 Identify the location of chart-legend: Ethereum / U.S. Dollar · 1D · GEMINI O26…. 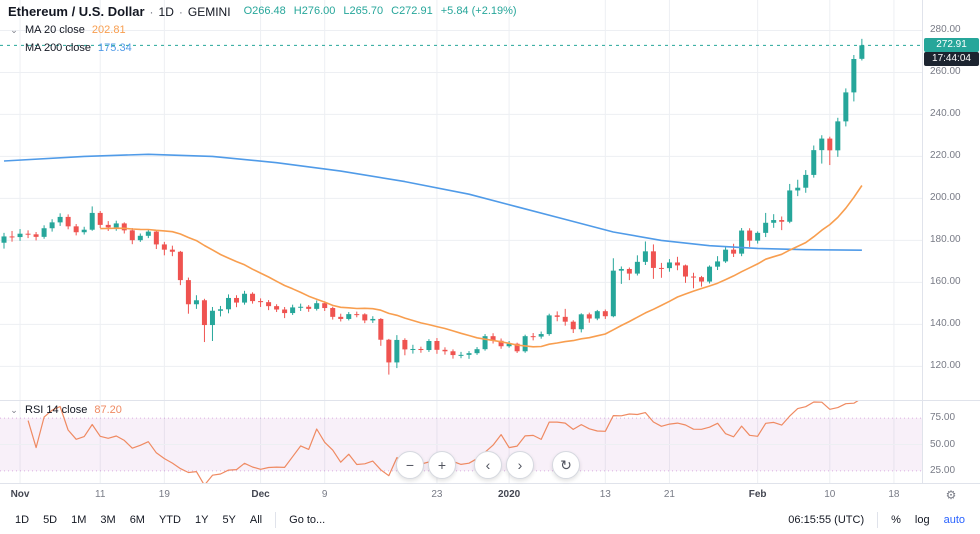
(262, 29).